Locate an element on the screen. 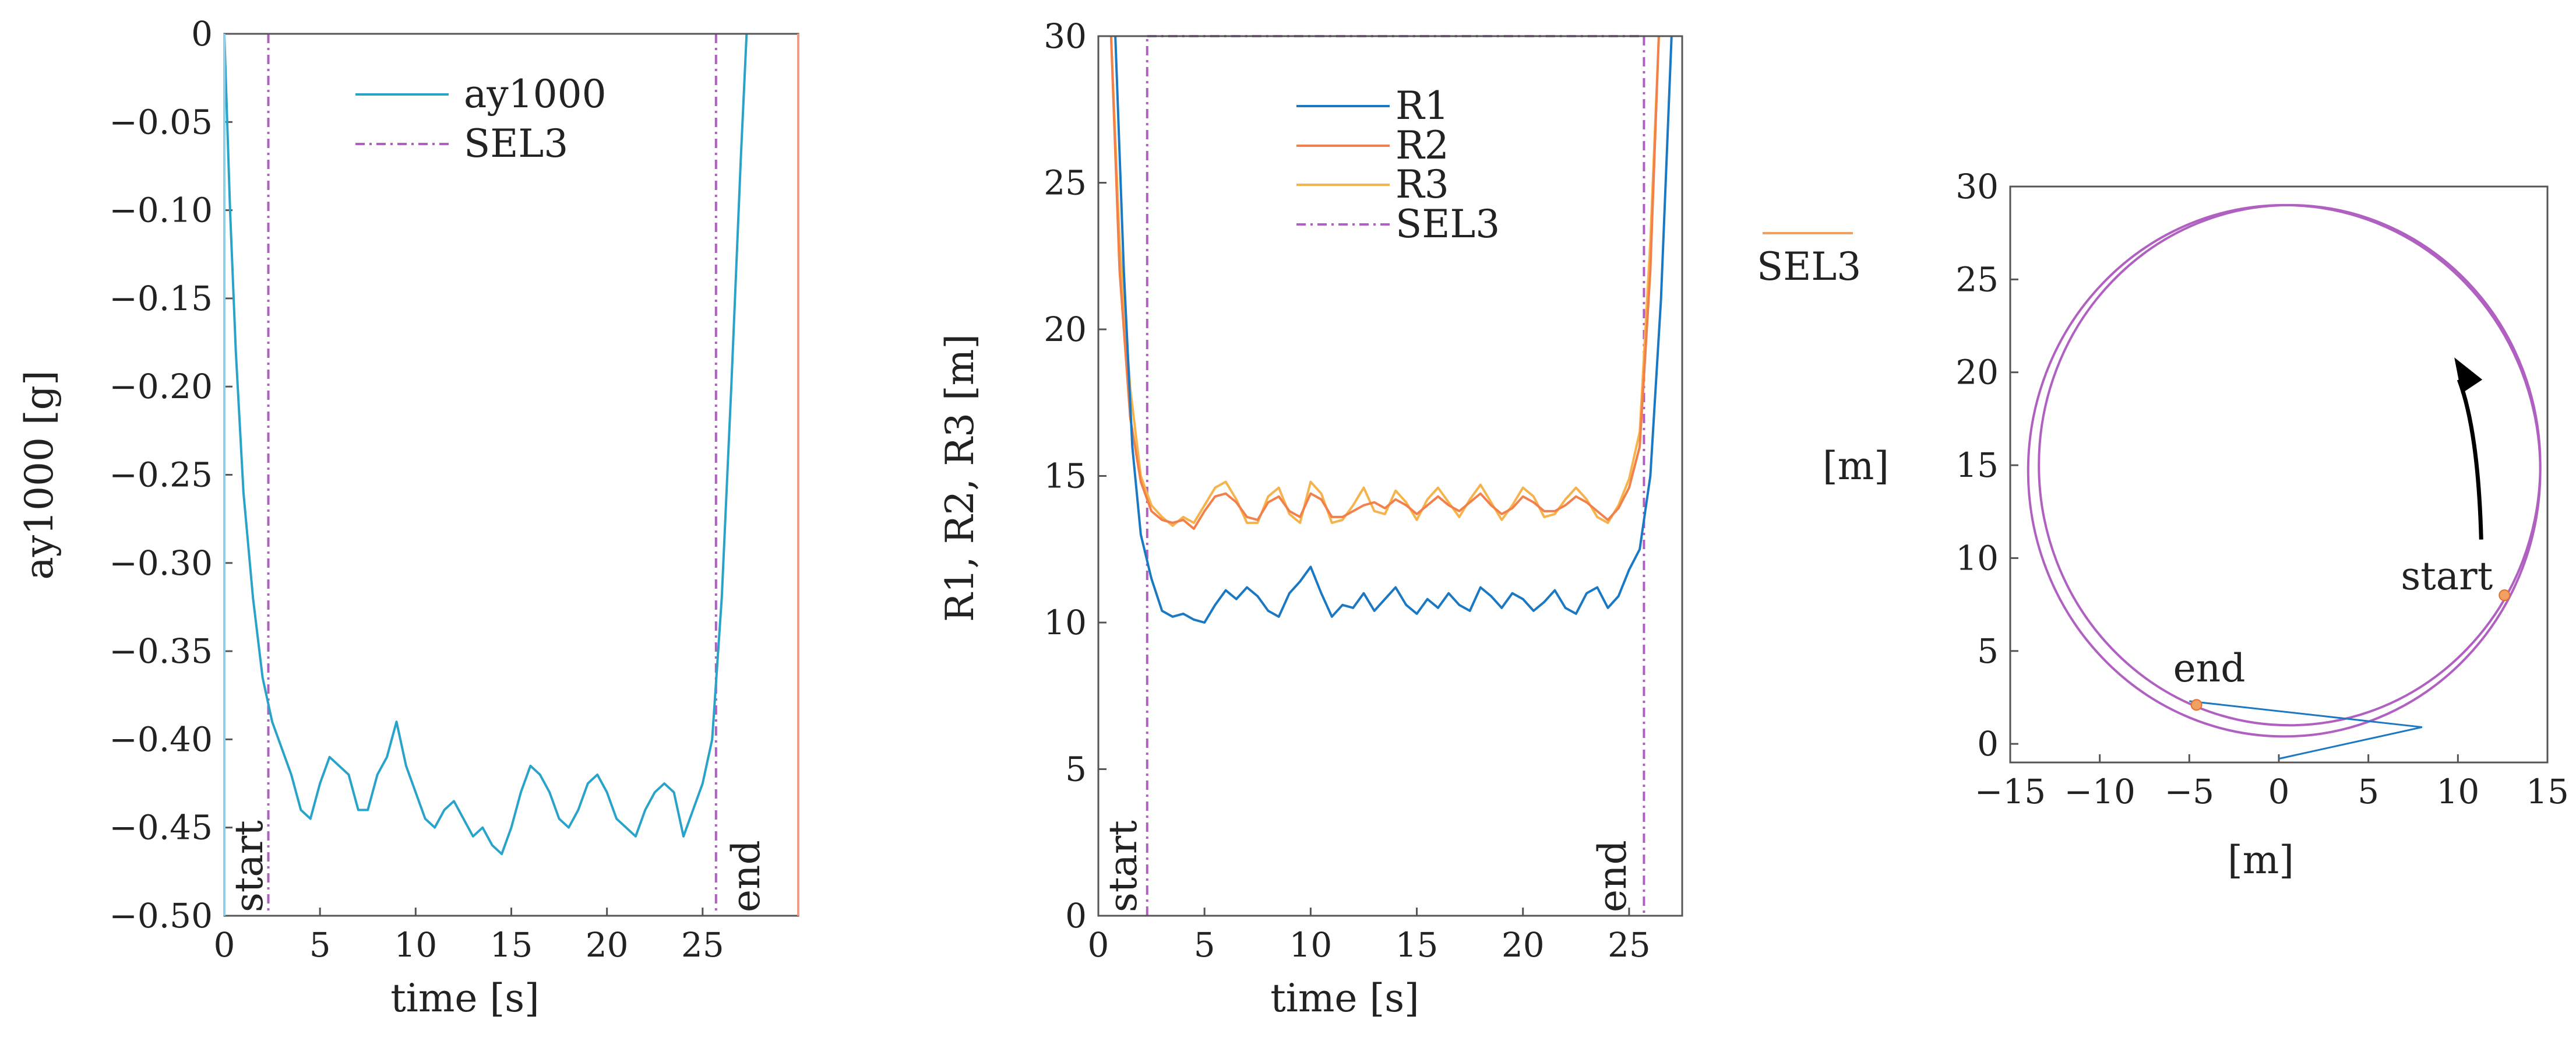 The width and height of the screenshot is (2576, 1037). p2-x-tick-label: 10 is located at coordinates (1310, 945).